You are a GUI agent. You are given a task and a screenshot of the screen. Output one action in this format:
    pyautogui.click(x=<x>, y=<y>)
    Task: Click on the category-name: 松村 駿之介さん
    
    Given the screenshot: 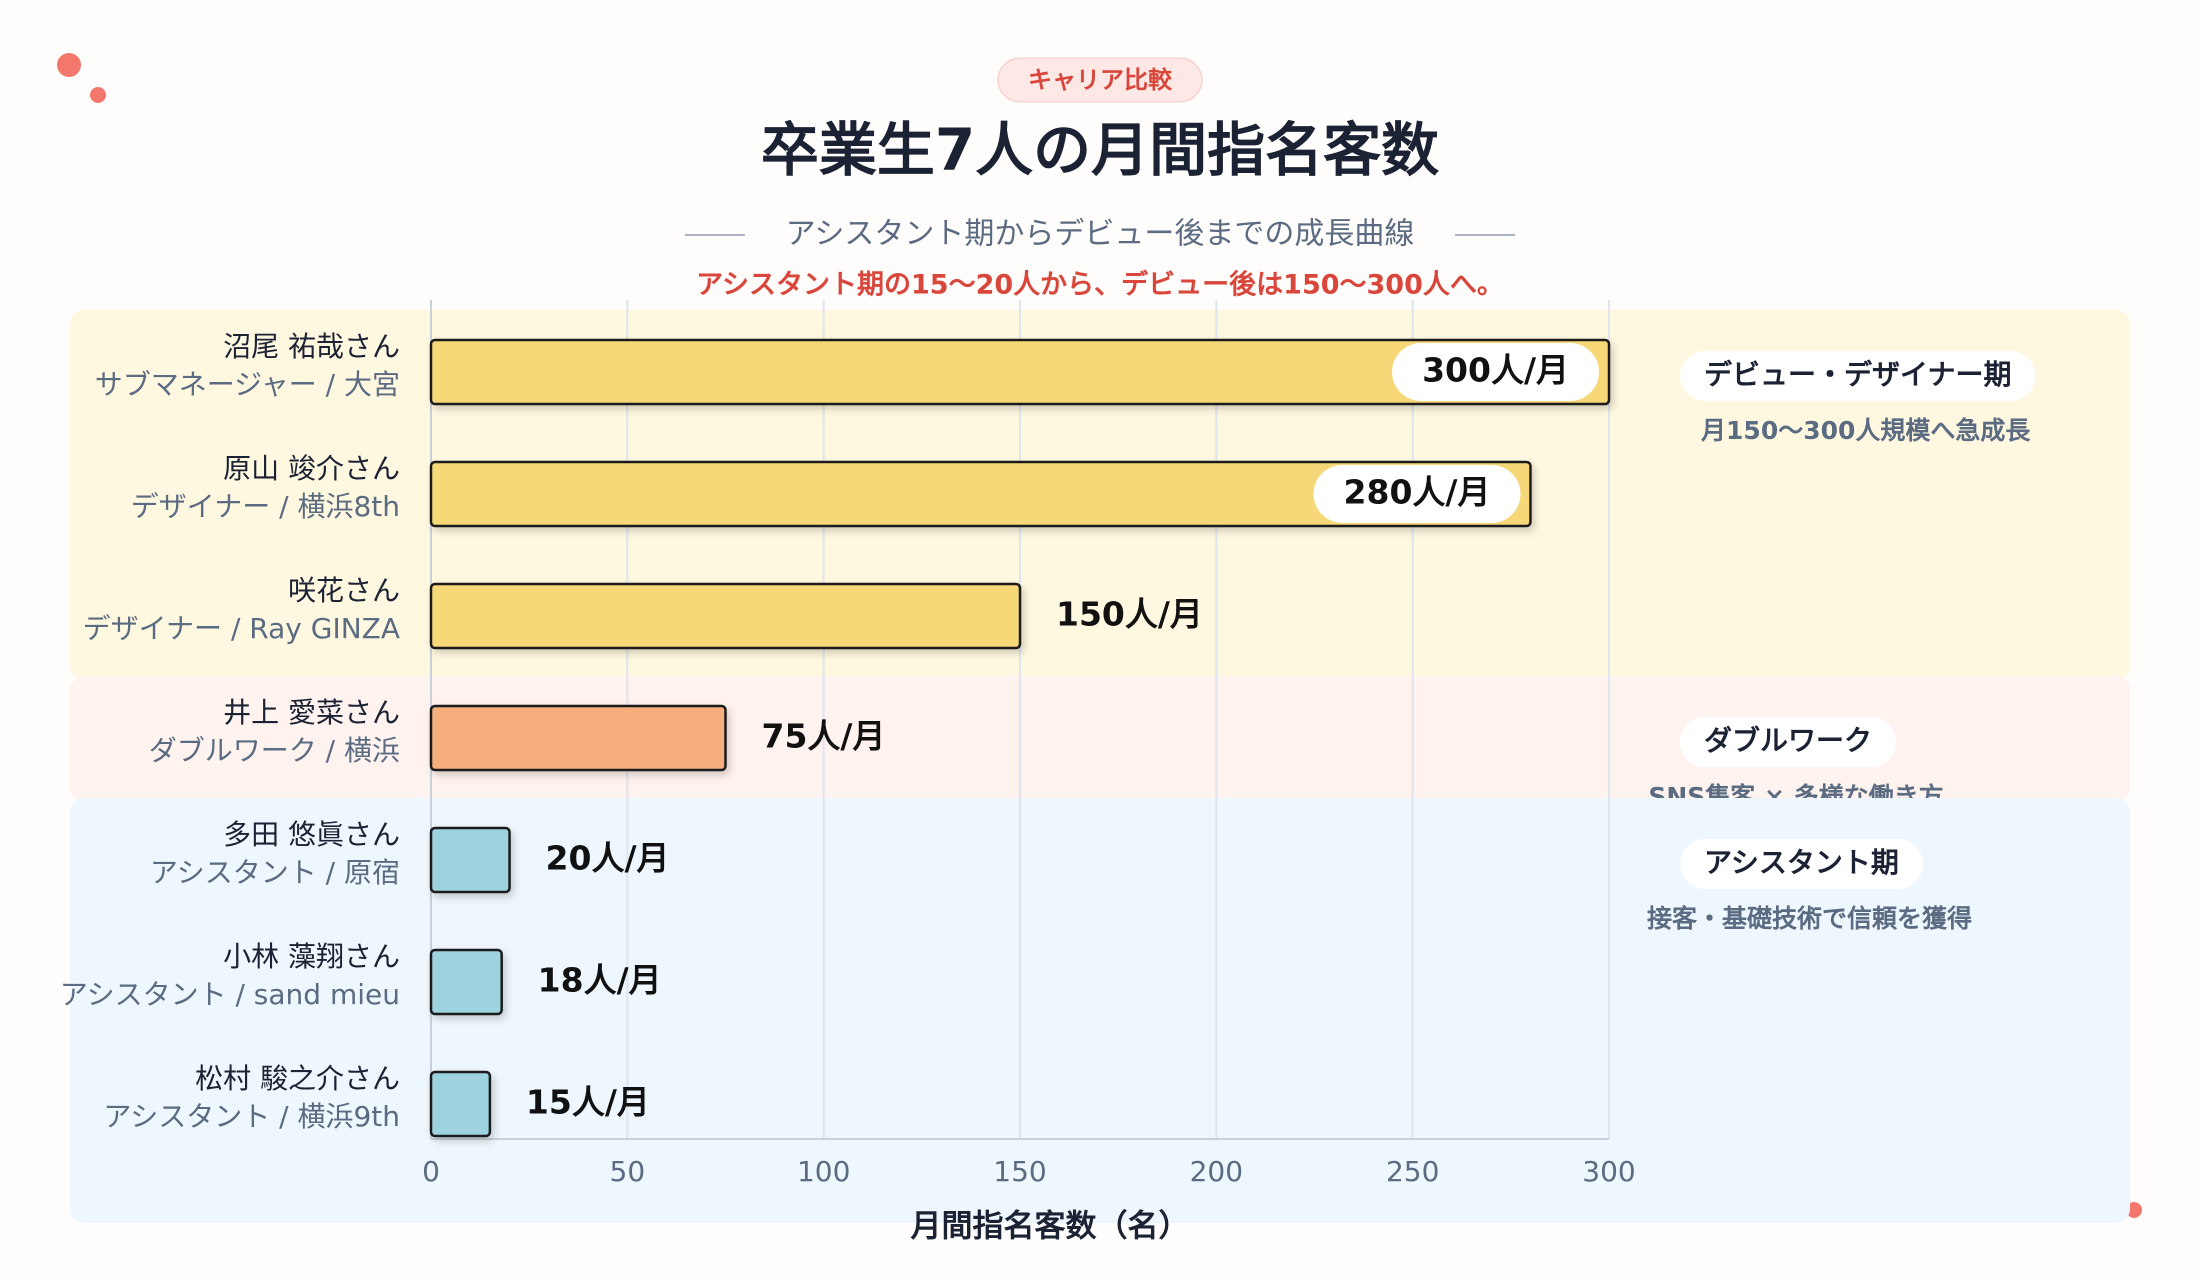 What is the action you would take?
    pyautogui.click(x=297, y=1078)
    